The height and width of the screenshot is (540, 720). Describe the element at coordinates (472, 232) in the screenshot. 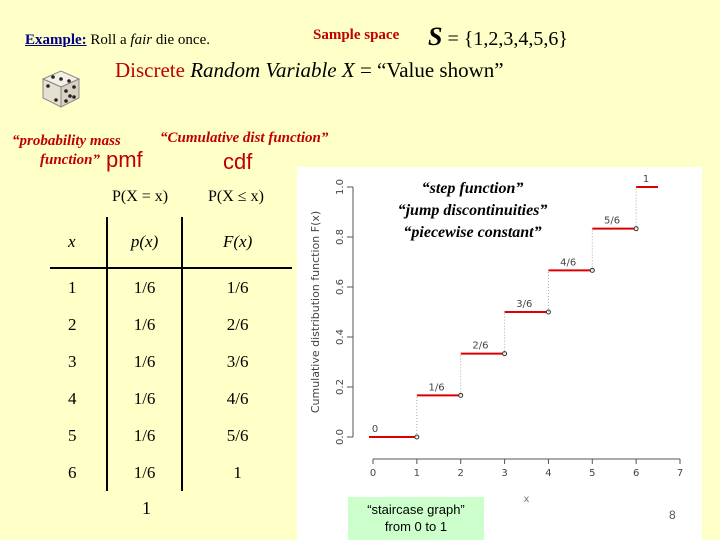

I see `step-note-line3: “piecewise constant”` at that location.